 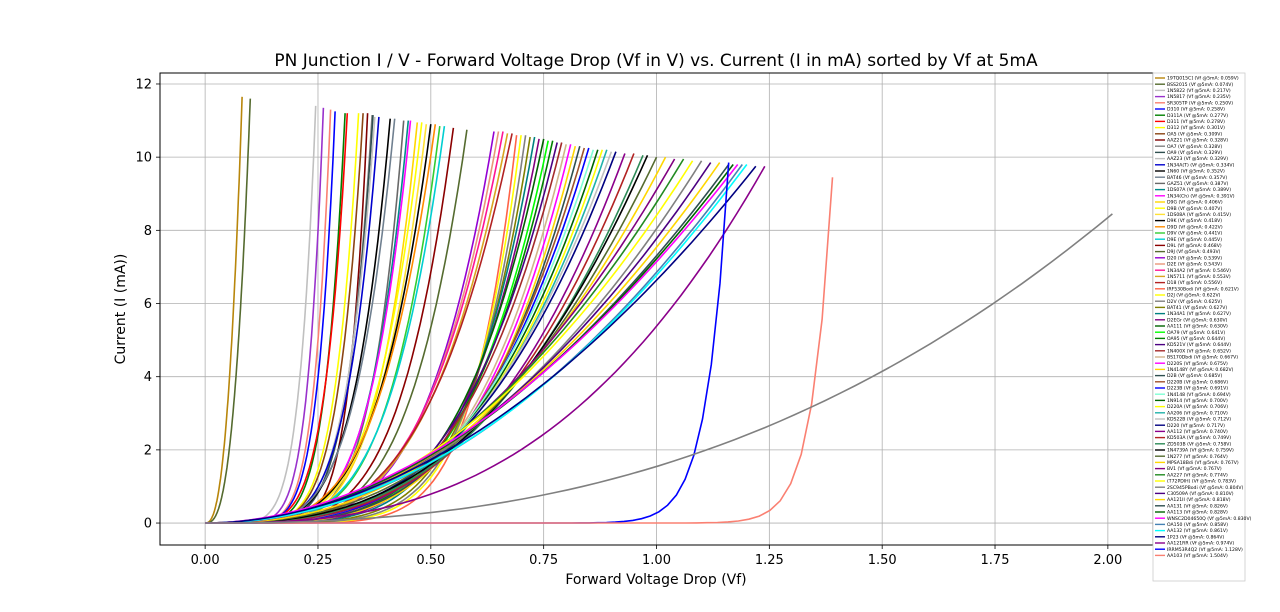 What do you see at coordinates (1194, 376) in the screenshot?
I see `legend-entry-label: D2B (Vf @5mA: 0.685V)` at bounding box center [1194, 376].